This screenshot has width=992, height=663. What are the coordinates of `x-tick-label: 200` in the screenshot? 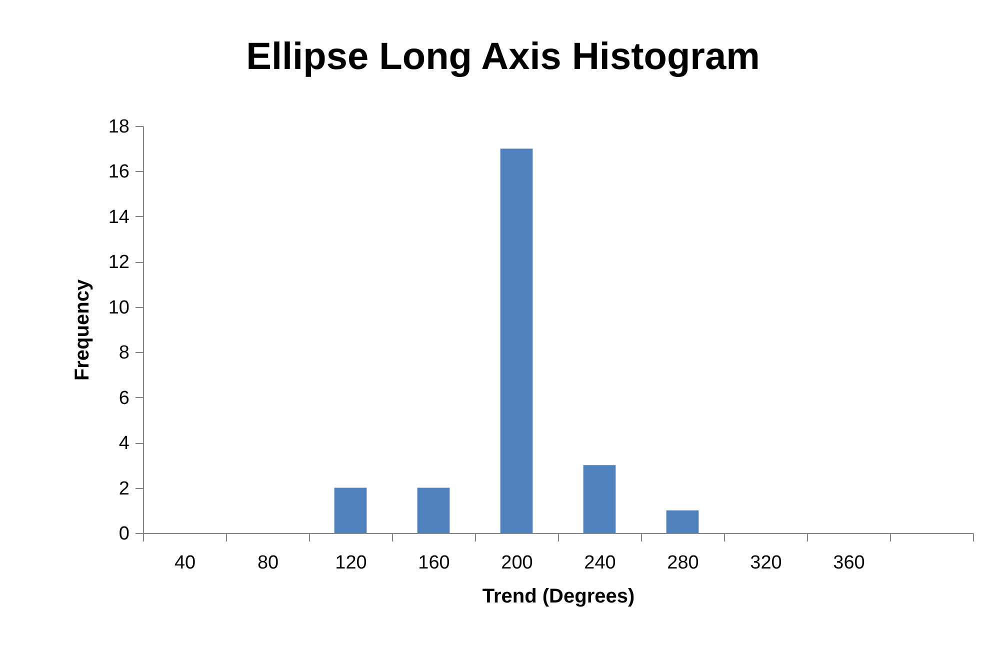 It's located at (517, 563).